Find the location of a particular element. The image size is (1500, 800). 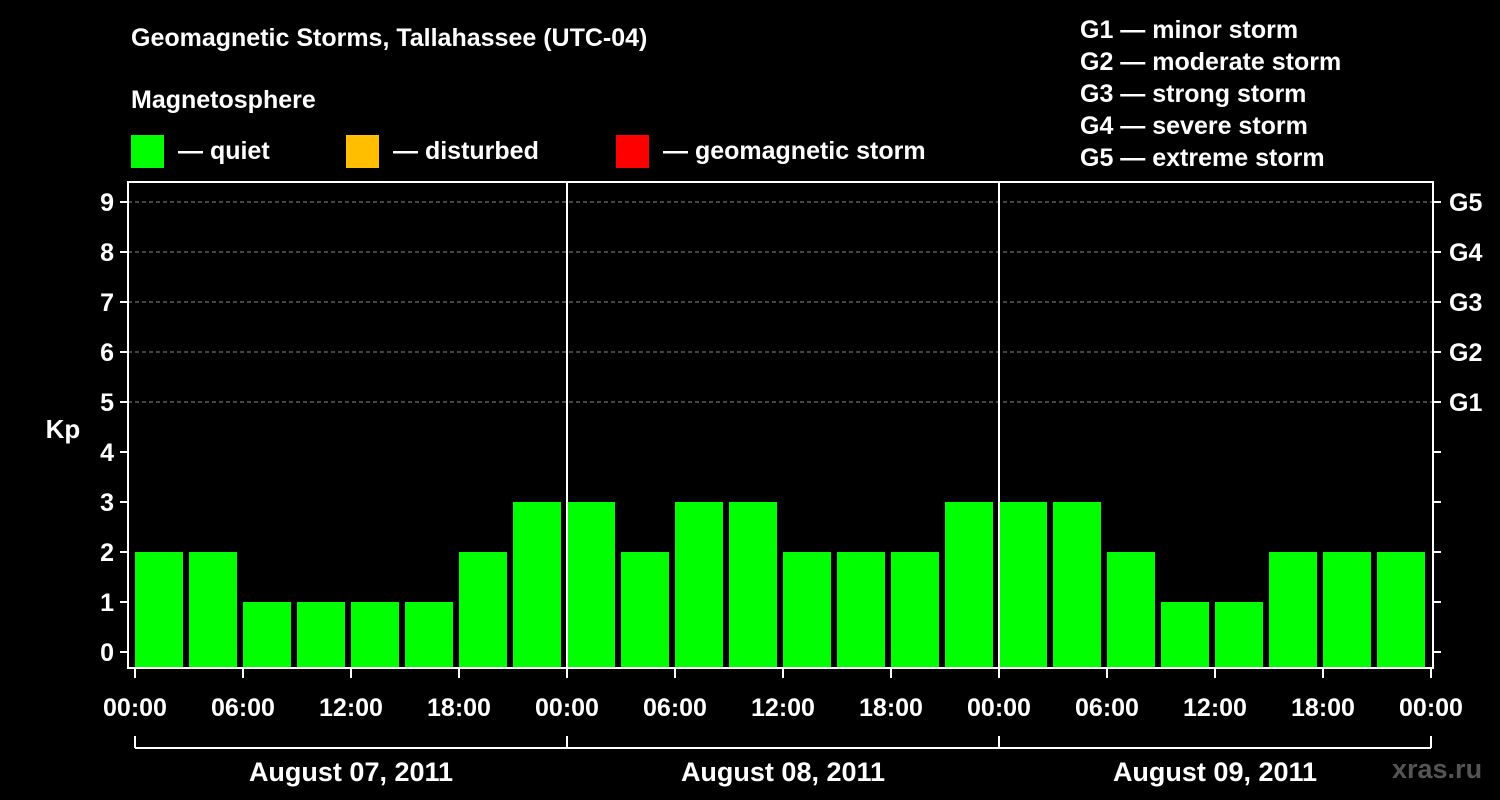

legend-swatch-quiet is located at coordinates (147, 151).